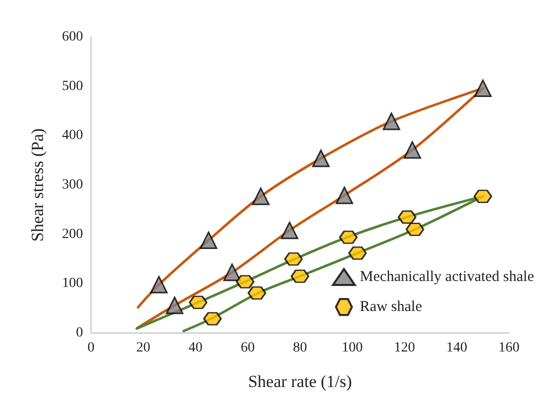 The height and width of the screenshot is (419, 547). Describe the element at coordinates (72, 234) in the screenshot. I see `y-tick-label: 200` at that location.